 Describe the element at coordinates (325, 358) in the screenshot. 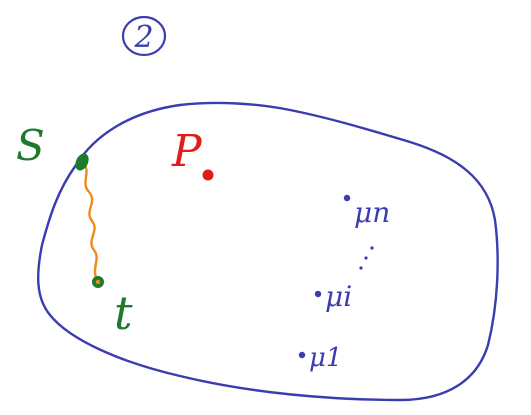

I see `mu-1-label: μ1` at that location.